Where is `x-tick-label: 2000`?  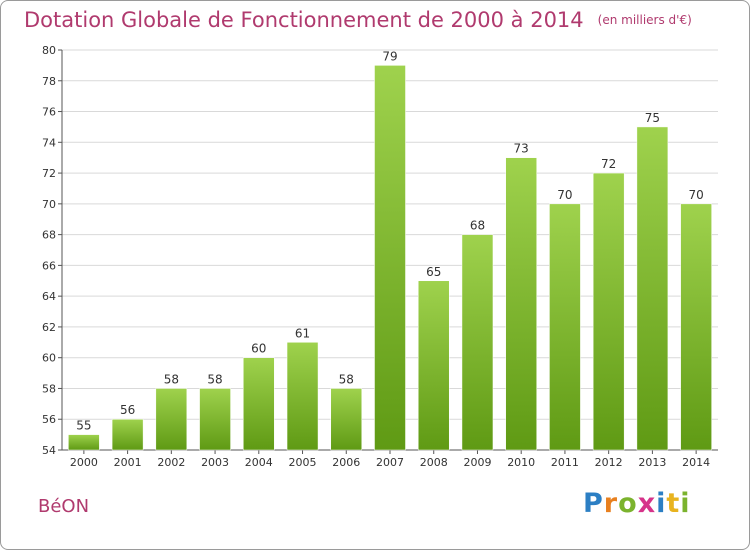 x-tick-label: 2000 is located at coordinates (84, 462).